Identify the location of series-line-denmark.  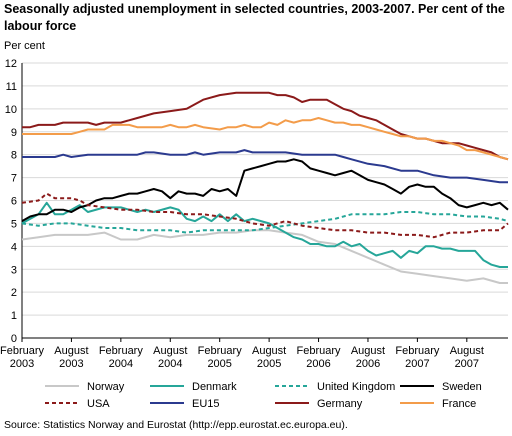
(264, 234).